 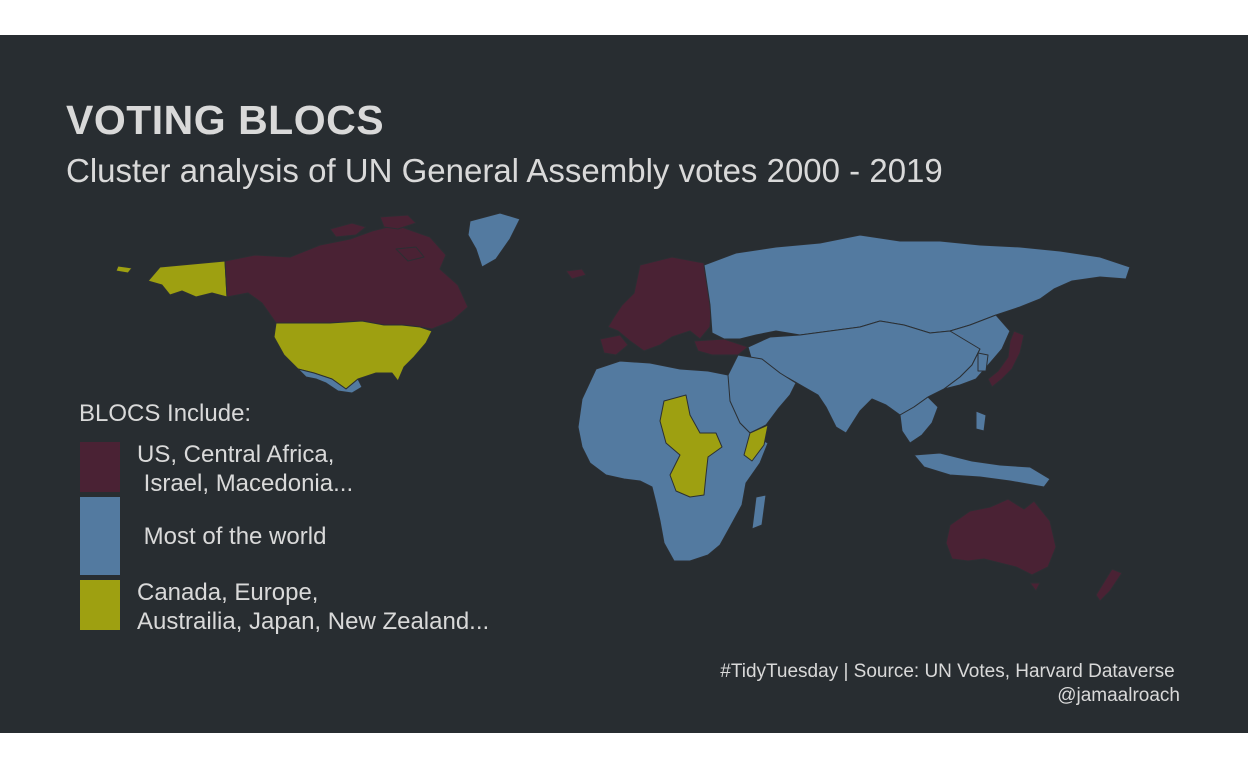 What do you see at coordinates (346, 277) in the screenshot?
I see `canada-region` at bounding box center [346, 277].